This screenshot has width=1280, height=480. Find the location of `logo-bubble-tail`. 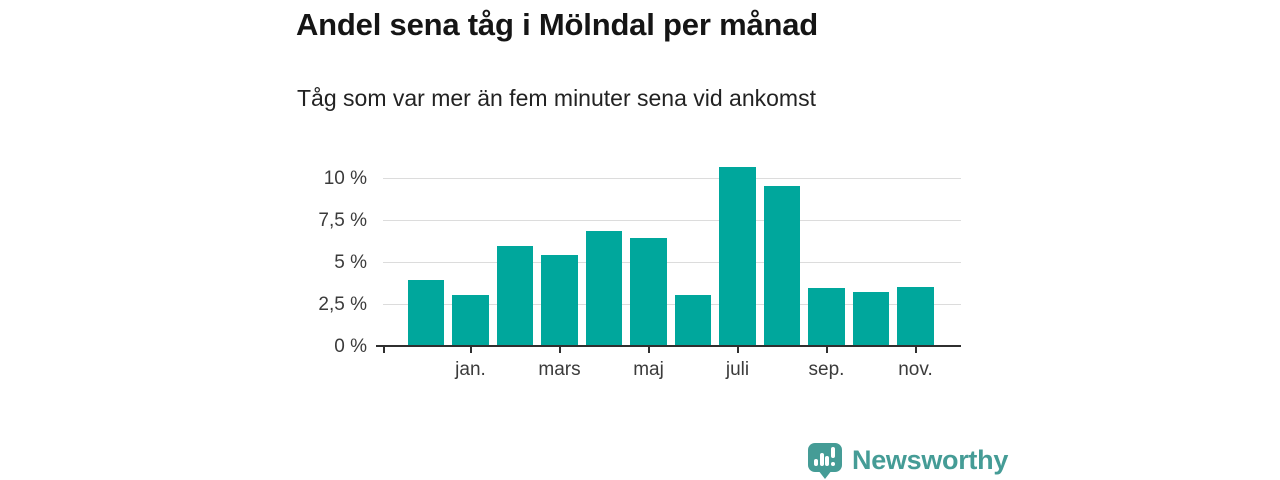

logo-bubble-tail is located at coordinates (825, 474).